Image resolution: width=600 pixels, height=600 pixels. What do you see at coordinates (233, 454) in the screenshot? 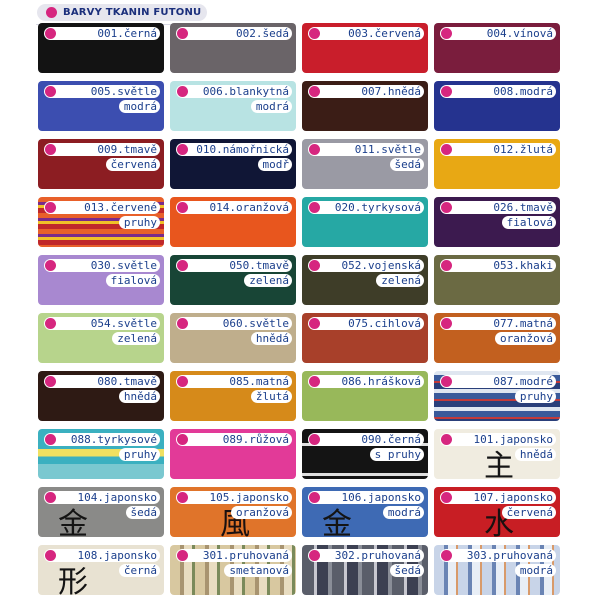
I see `fabric-pink: 089.růžová` at bounding box center [233, 454].